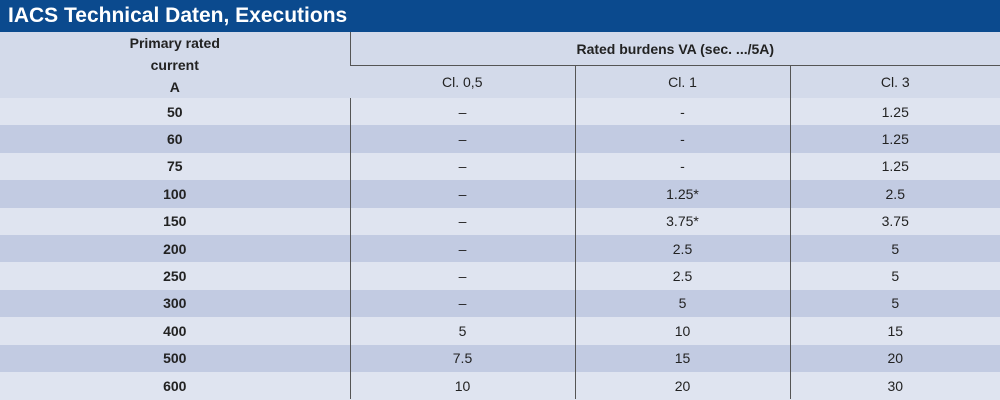 The image size is (1000, 400). I want to click on table-row: 400 5 10 15, so click(500, 331).